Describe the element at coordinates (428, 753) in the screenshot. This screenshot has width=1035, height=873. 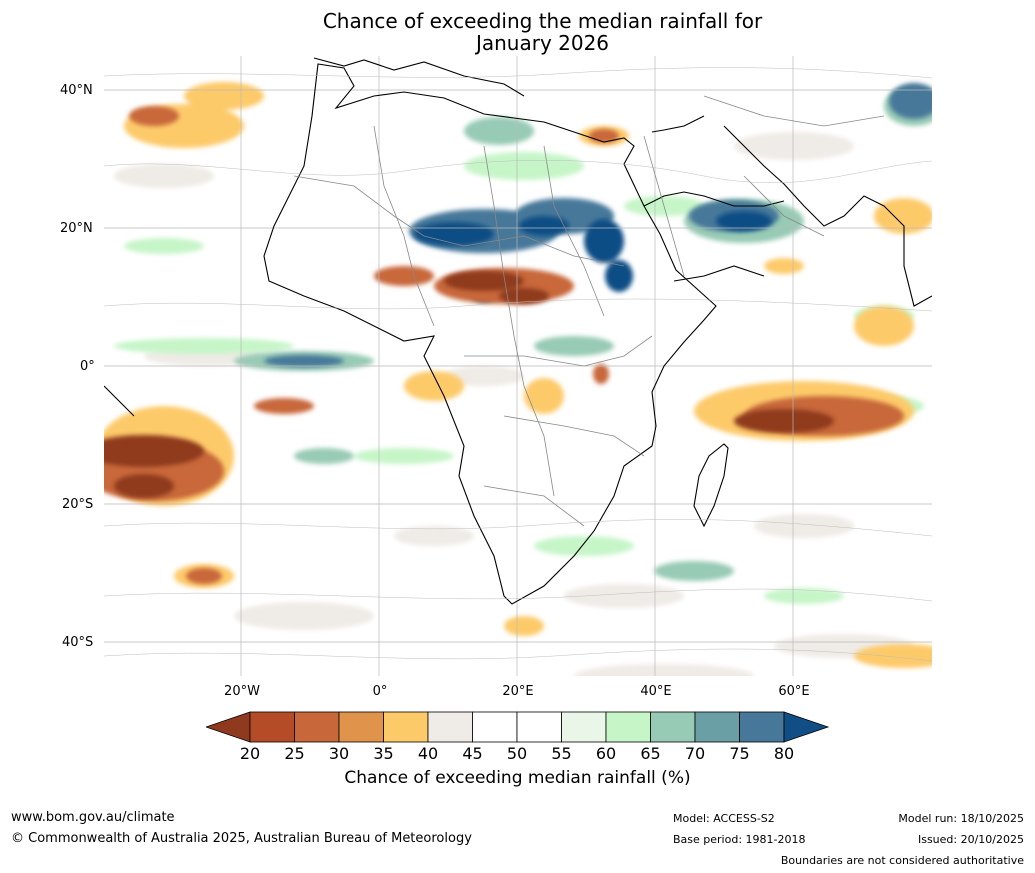
I see `colorbar-tick-label: 40` at that location.